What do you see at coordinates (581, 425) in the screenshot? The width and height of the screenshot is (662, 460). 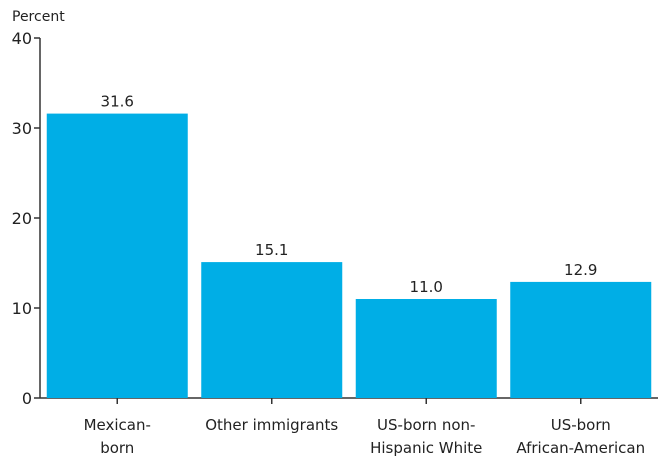 I see `x-tick-label: US-born` at bounding box center [581, 425].